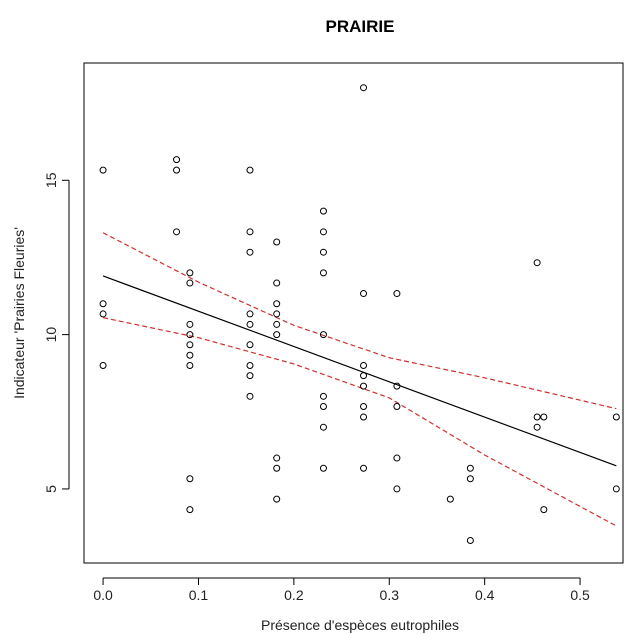  What do you see at coordinates (390, 595) in the screenshot?
I see `x-tick-label: 0.3` at bounding box center [390, 595].